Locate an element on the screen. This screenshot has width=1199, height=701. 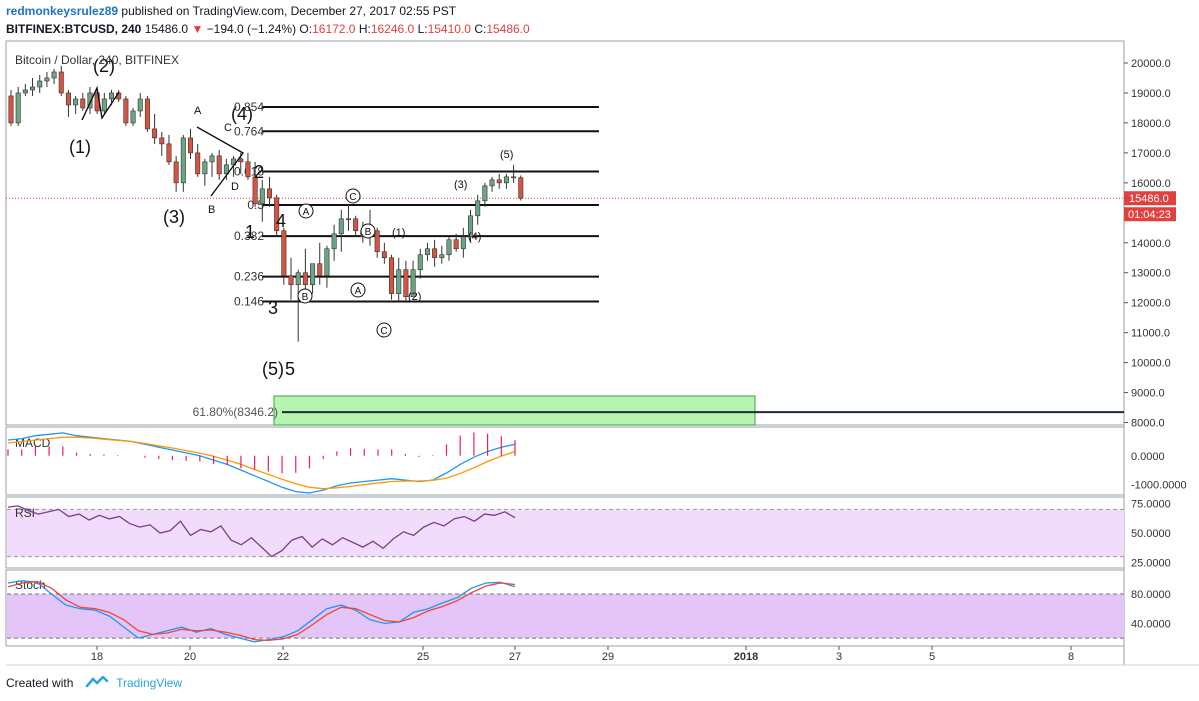
wave-label: 4 is located at coordinates (281, 221).